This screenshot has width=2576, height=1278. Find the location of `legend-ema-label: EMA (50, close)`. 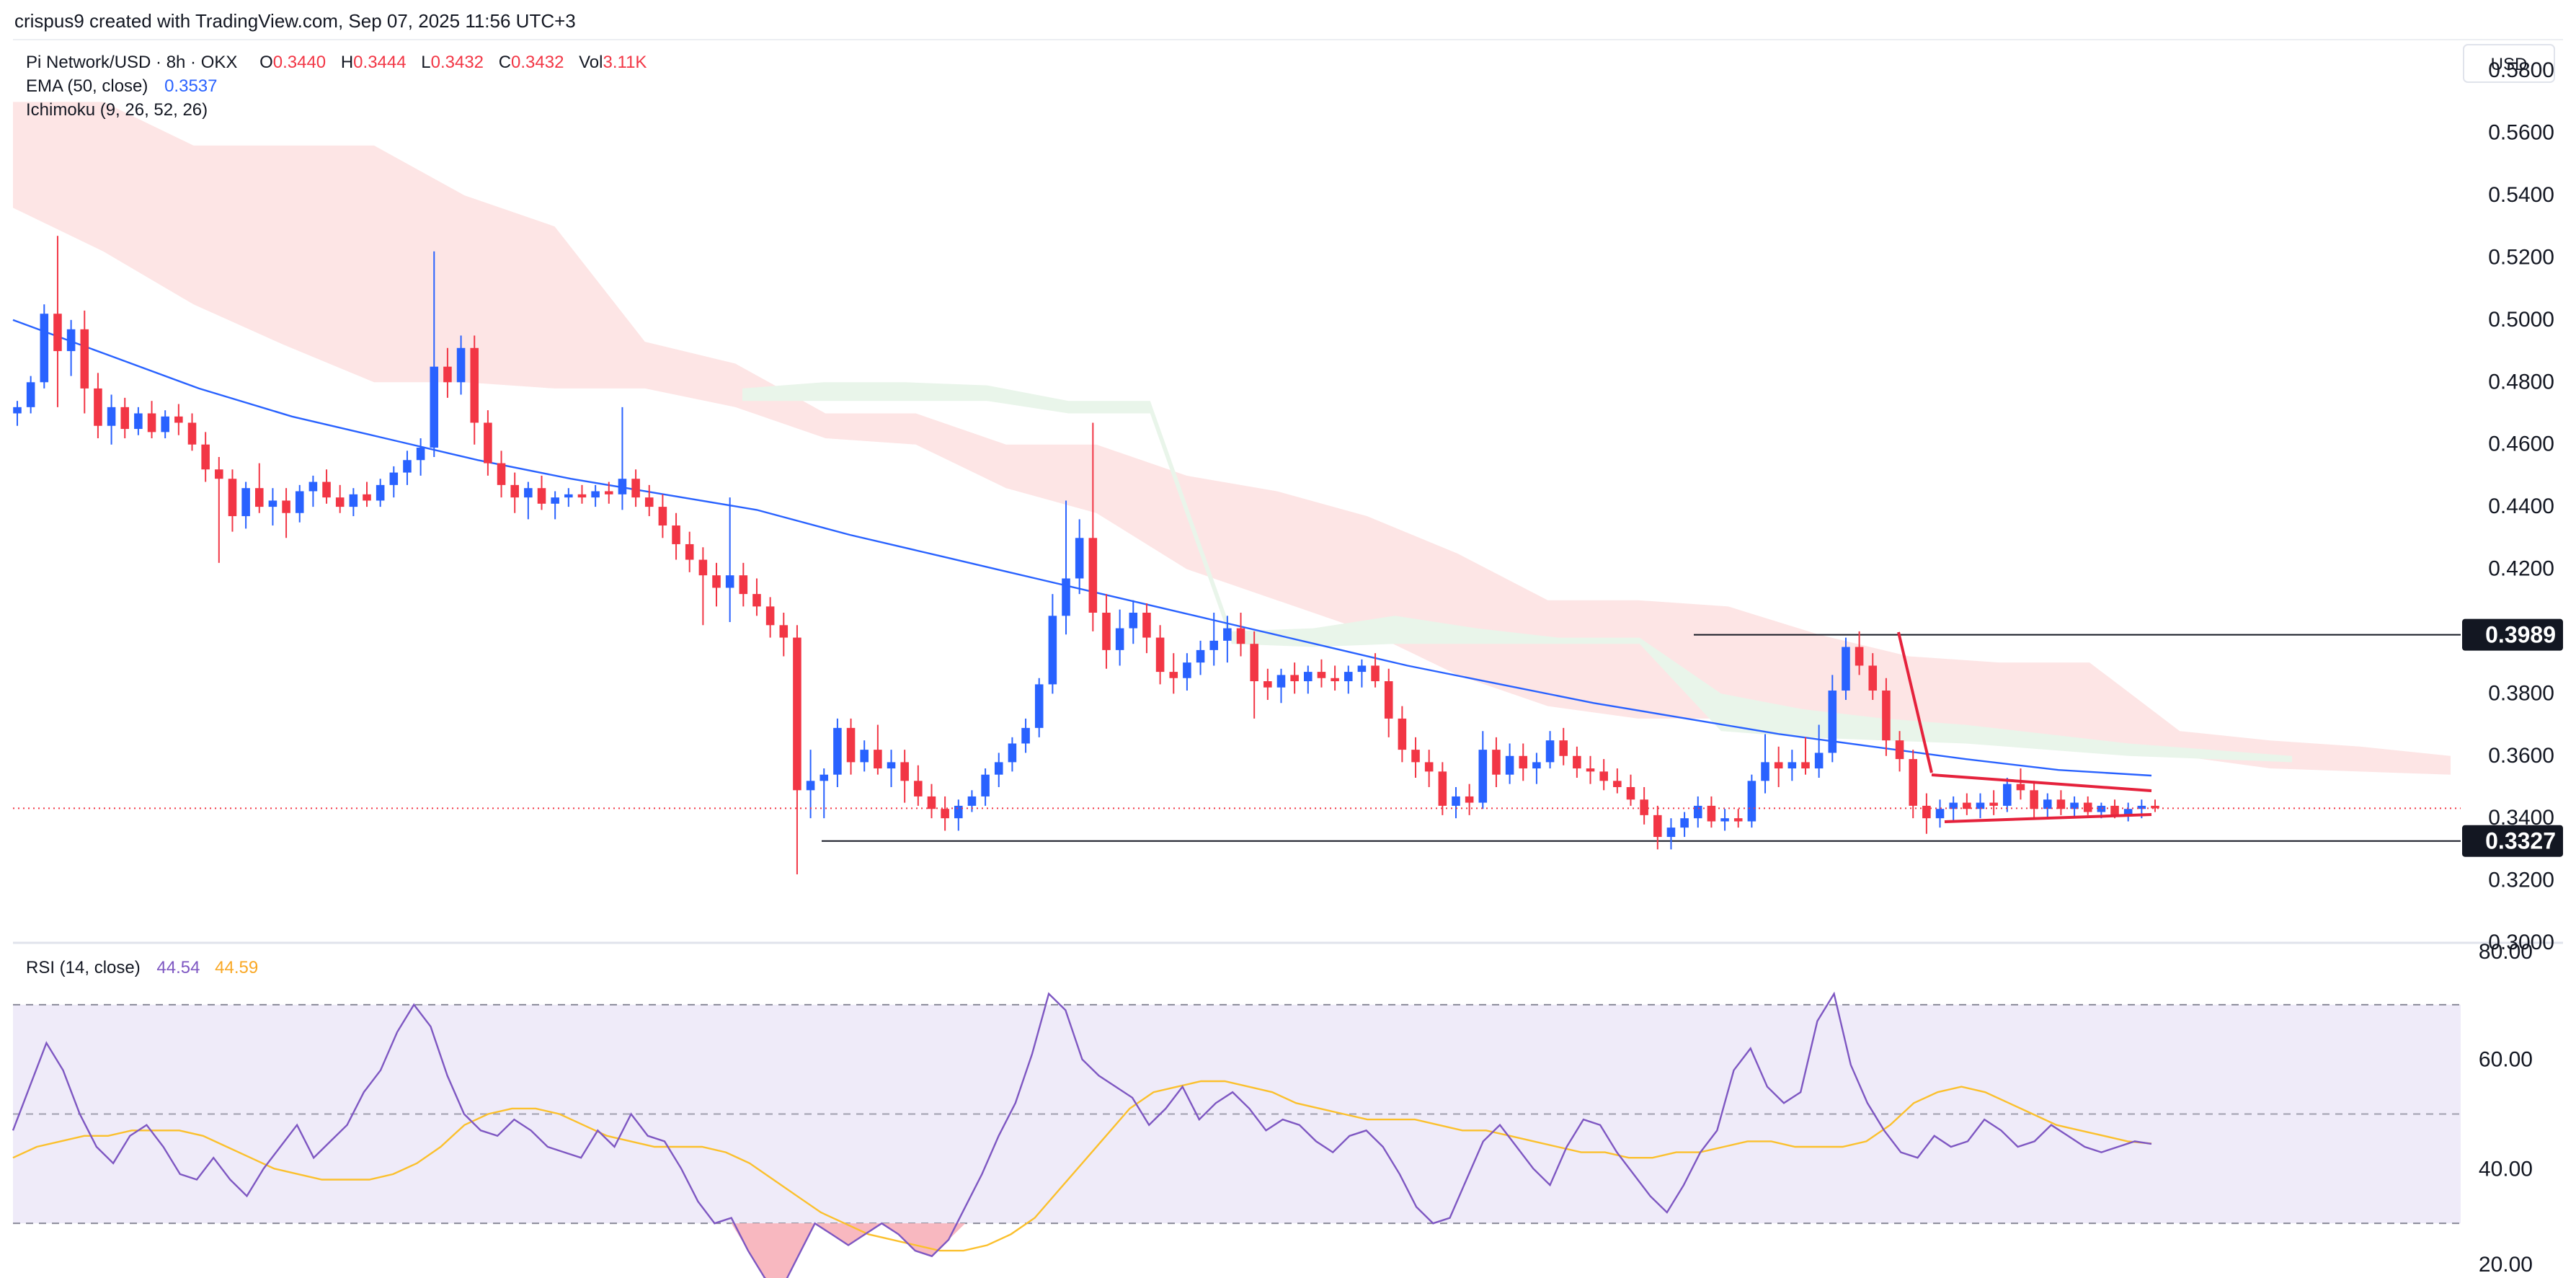

legend-ema-label: EMA (50, close) is located at coordinates (87, 86).